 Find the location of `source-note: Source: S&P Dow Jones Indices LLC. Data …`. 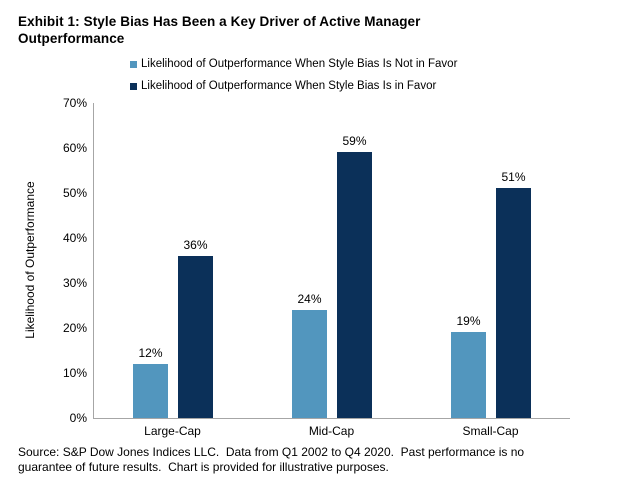

source-note: Source: S&P Dow Jones Indices LLC. Data … is located at coordinates (273, 459).